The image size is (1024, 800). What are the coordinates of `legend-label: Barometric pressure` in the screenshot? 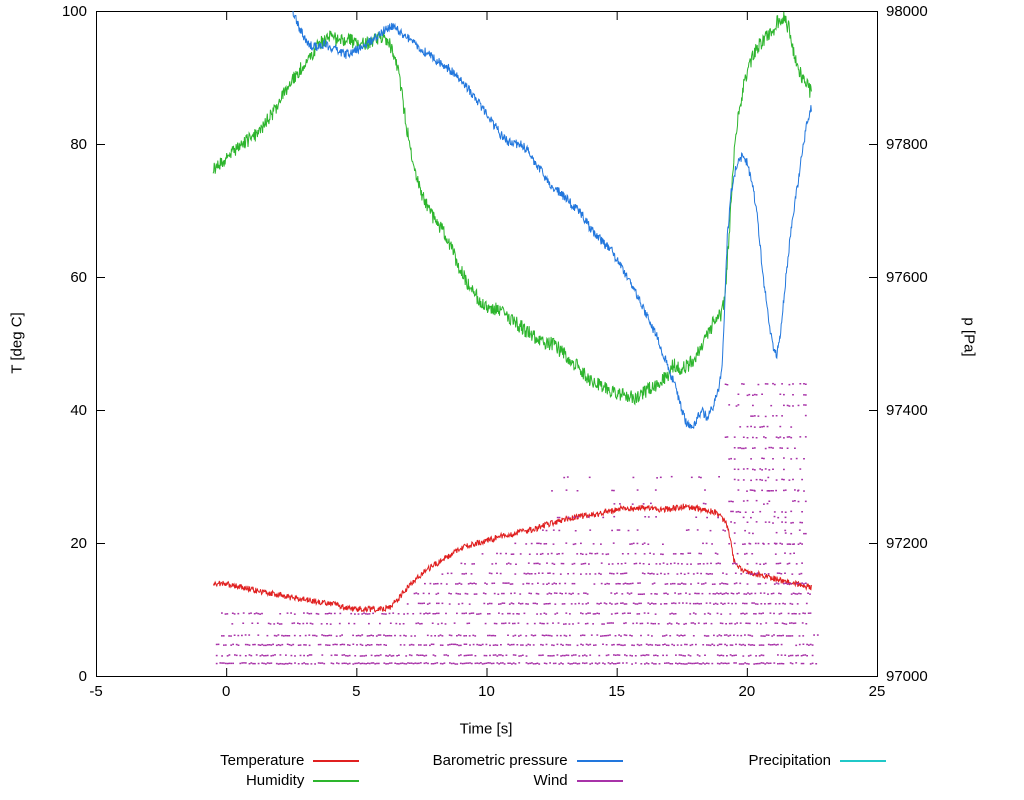 It's located at (500, 760).